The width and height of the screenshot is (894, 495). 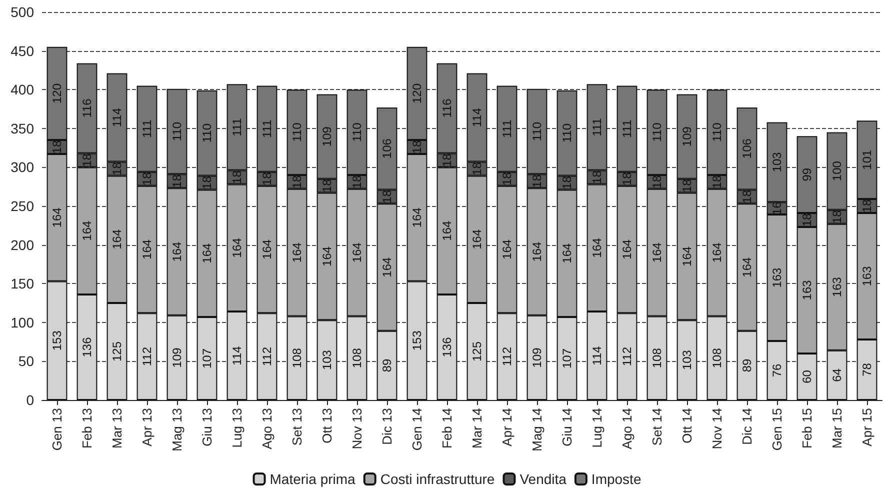 What do you see at coordinates (387, 148) in the screenshot?
I see `data-label: 106` at bounding box center [387, 148].